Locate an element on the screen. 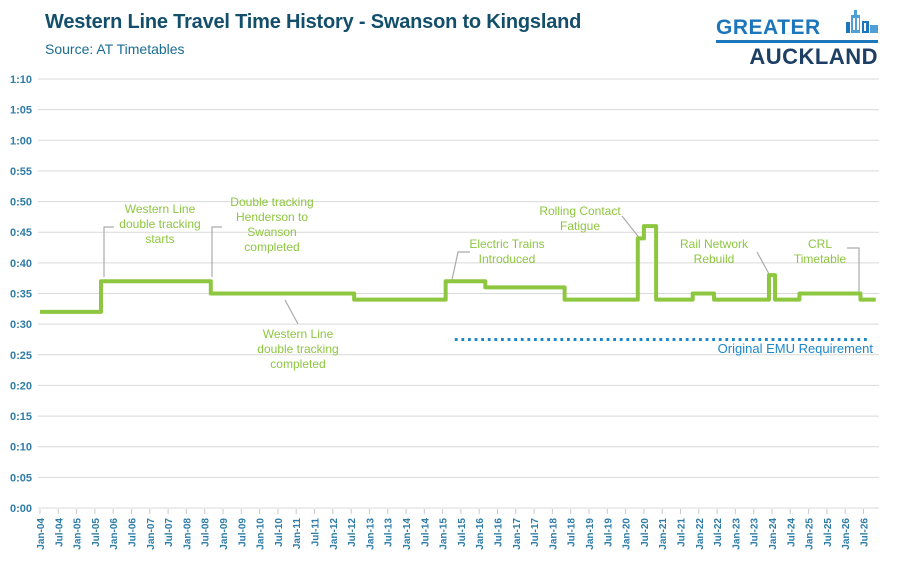 Image resolution: width=897 pixels, height=562 pixels. y-axis-label: 0:35 is located at coordinates (21, 295).